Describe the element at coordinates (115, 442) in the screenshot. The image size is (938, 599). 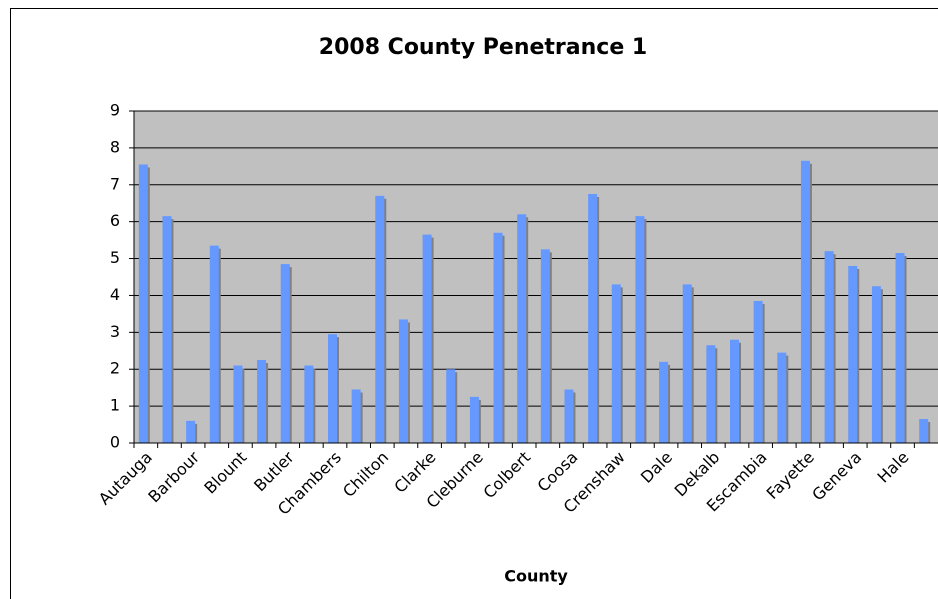
I see `y-tick-label: 0` at that location.